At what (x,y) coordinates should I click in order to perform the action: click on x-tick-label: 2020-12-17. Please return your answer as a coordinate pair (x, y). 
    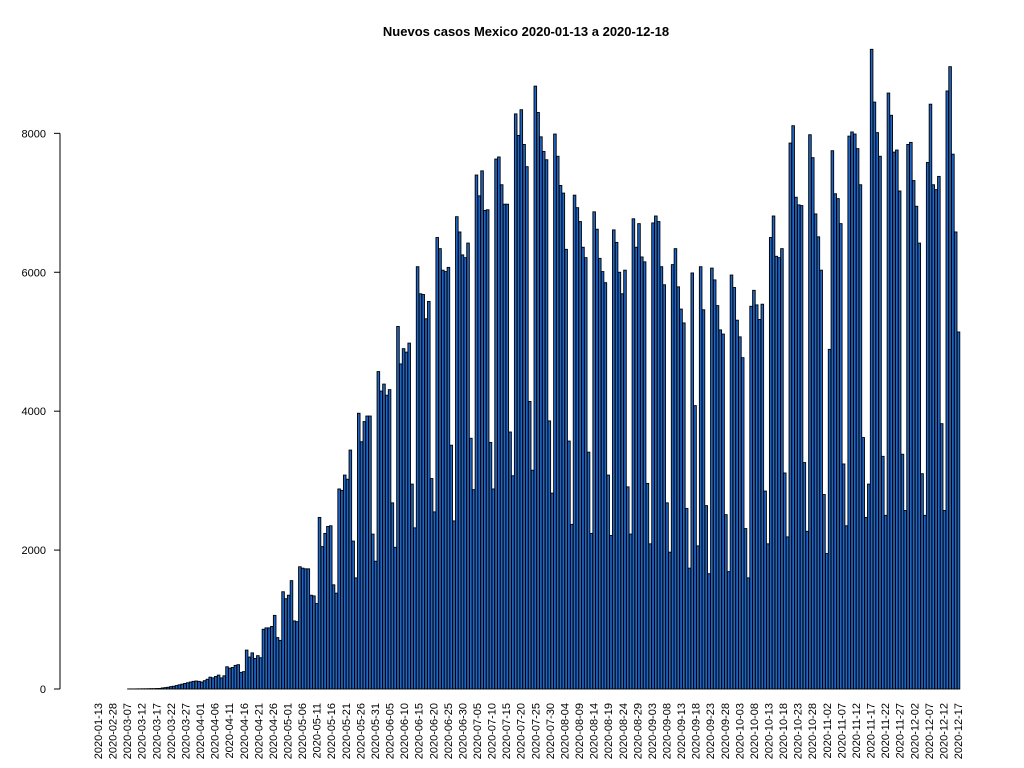
    Looking at the image, I should click on (959, 731).